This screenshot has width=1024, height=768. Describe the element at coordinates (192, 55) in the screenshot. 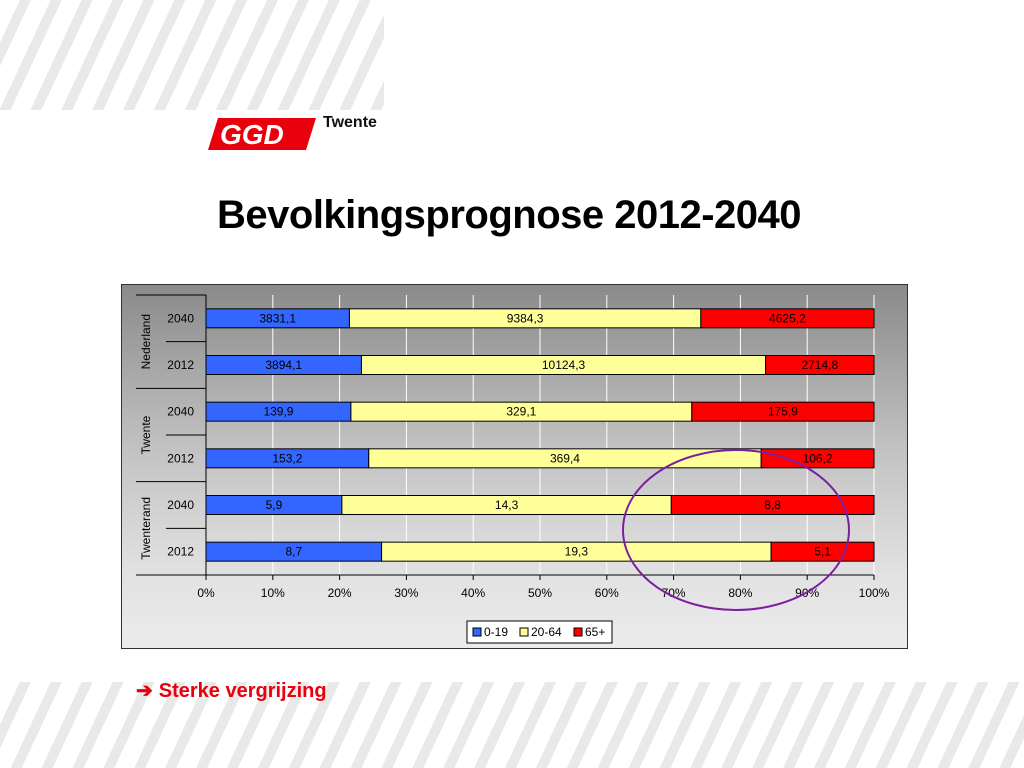

I see `decorative-stripes-top` at that location.